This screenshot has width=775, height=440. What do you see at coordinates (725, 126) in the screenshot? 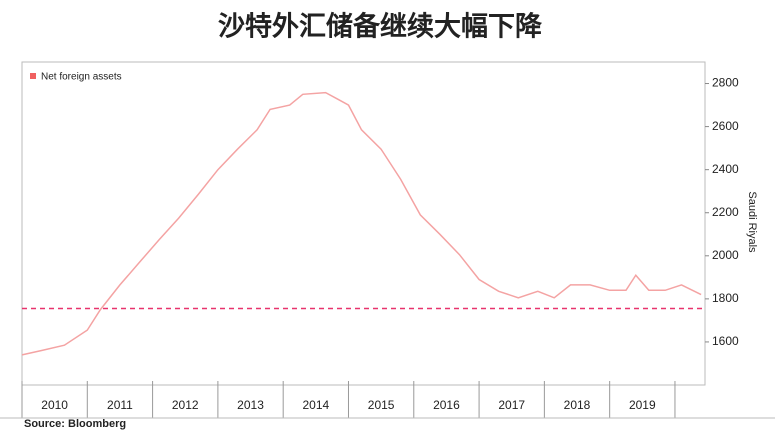
I see `y-tick-label: 2600` at bounding box center [725, 126].